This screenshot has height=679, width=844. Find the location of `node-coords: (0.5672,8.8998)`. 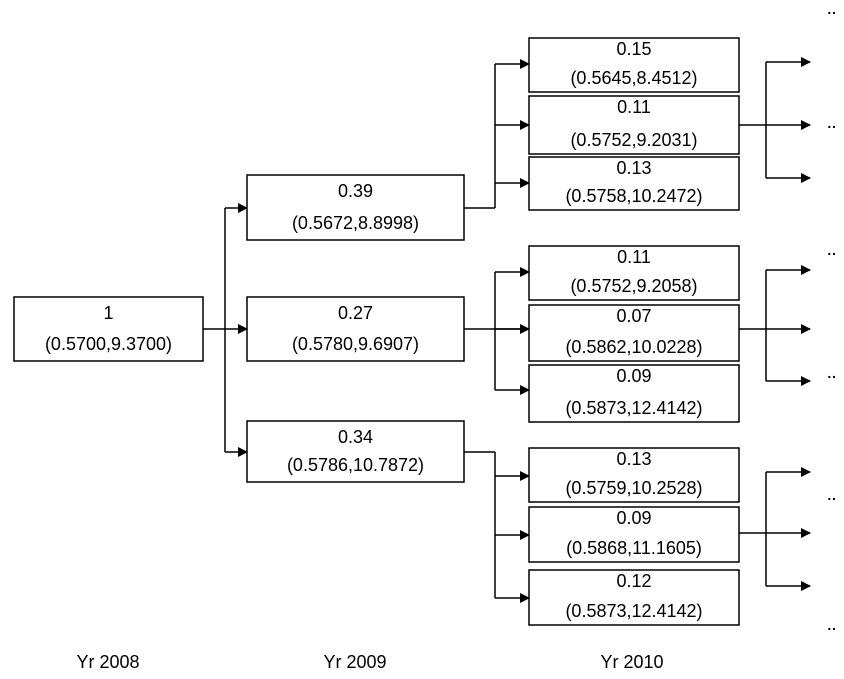

node-coords: (0.5672,8.8998) is located at coordinates (355, 223).